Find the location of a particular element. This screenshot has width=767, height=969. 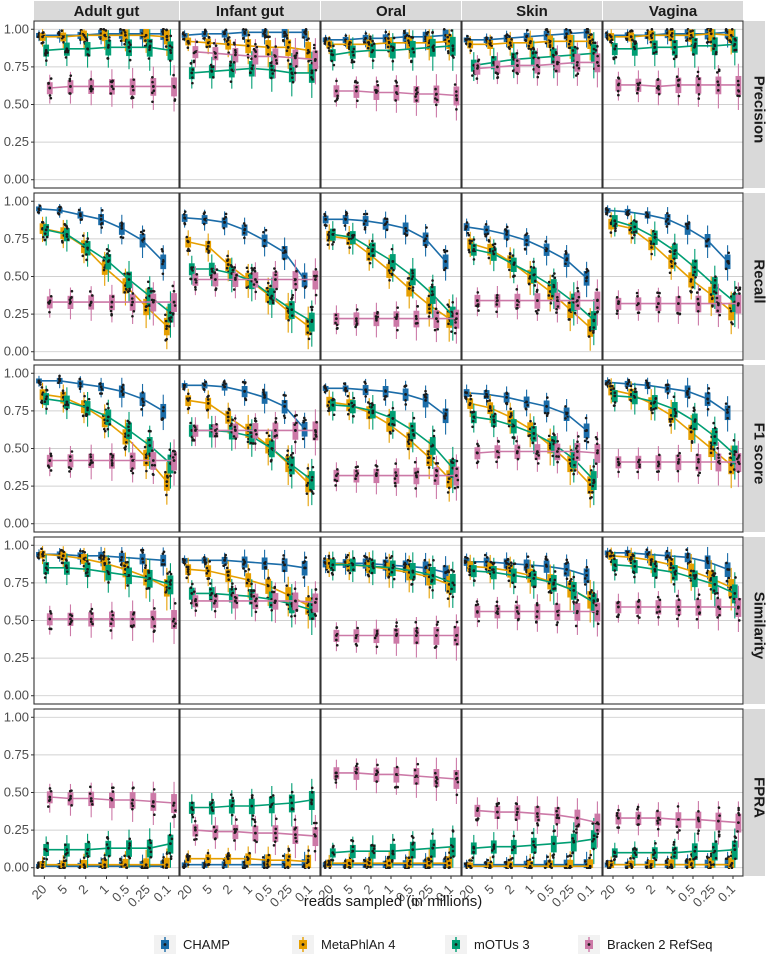

panel-vagina-similarity is located at coordinates (673, 620).